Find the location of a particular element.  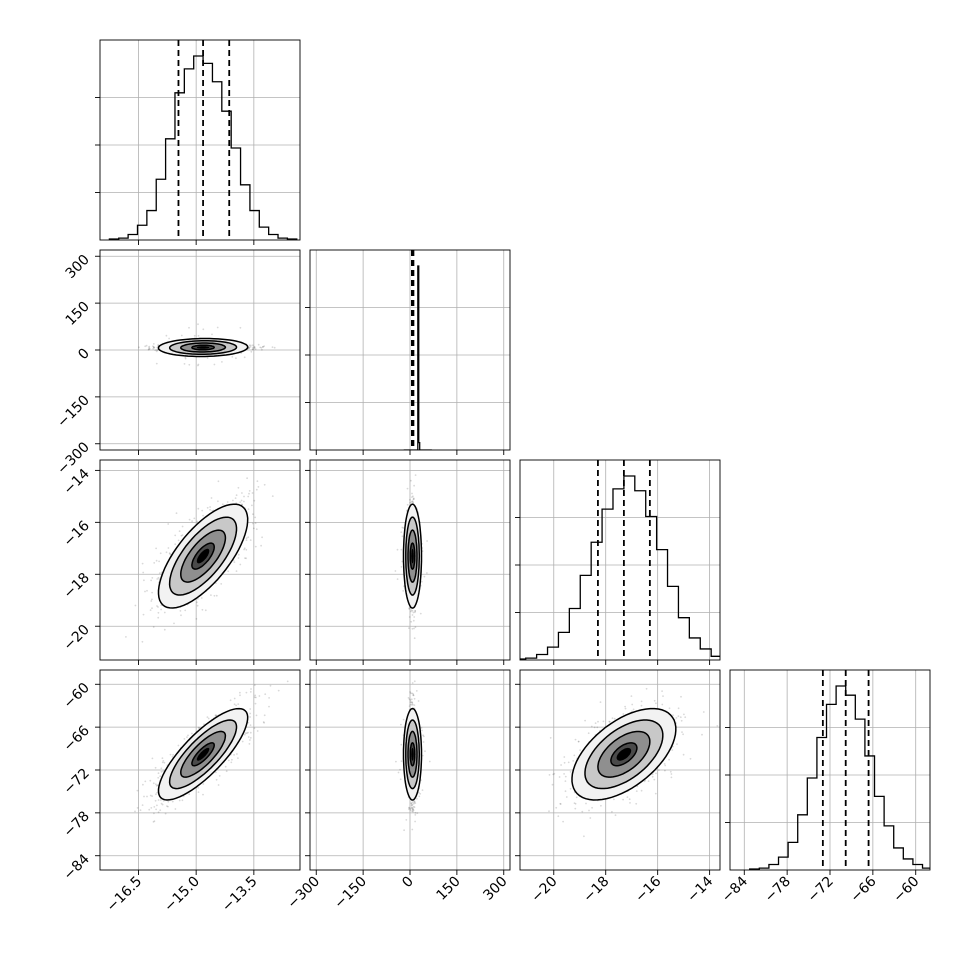

y-tick-label: −78 is located at coordinates (77, 824).